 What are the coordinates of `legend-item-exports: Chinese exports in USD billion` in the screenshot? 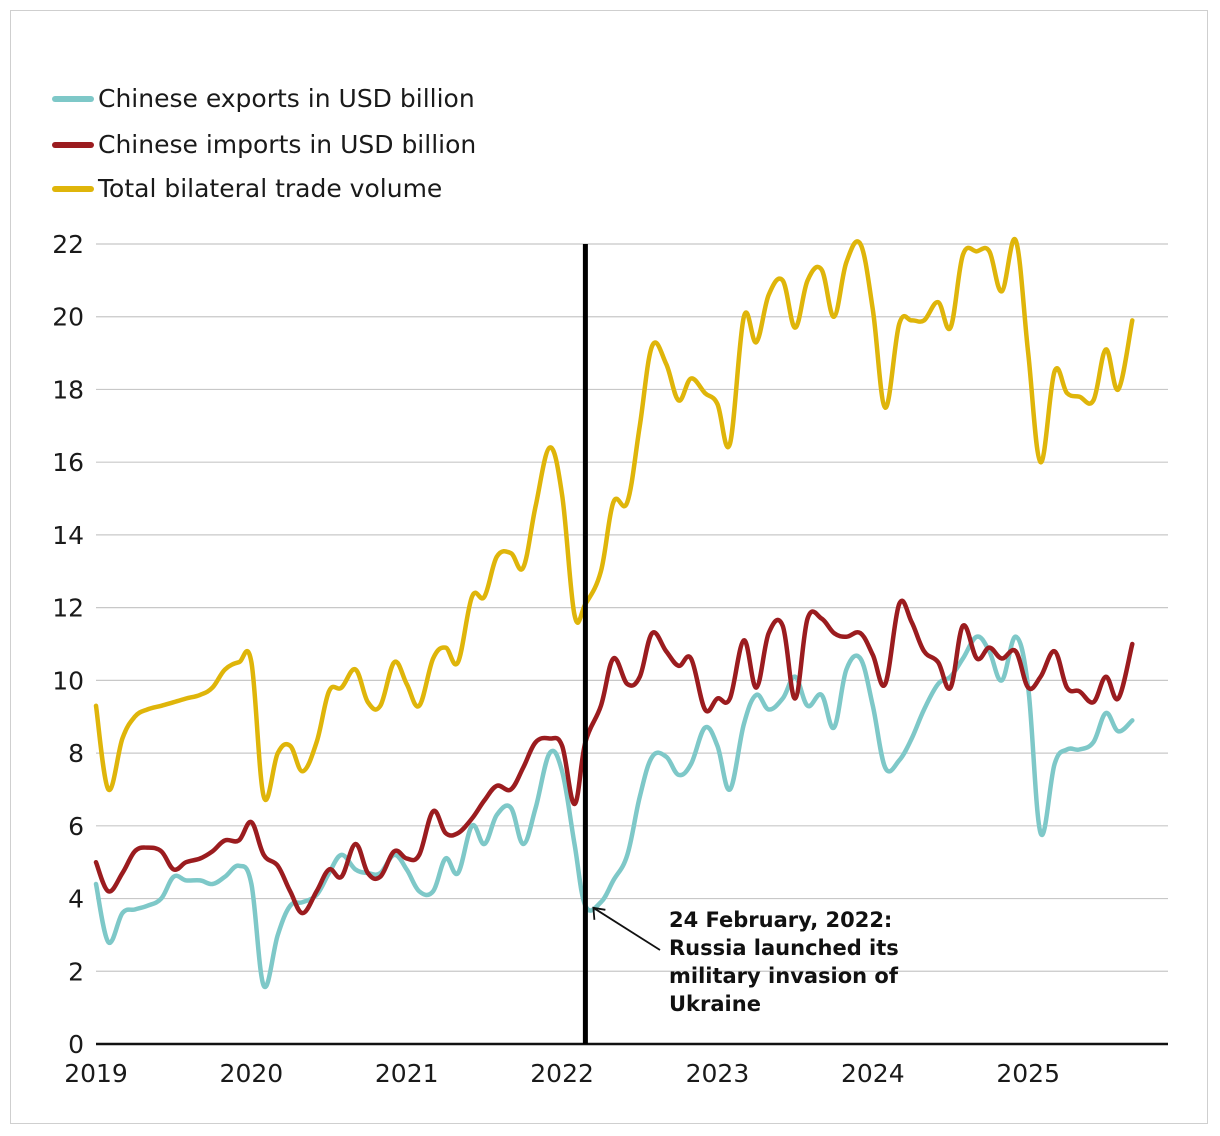 It's located at (263, 98).